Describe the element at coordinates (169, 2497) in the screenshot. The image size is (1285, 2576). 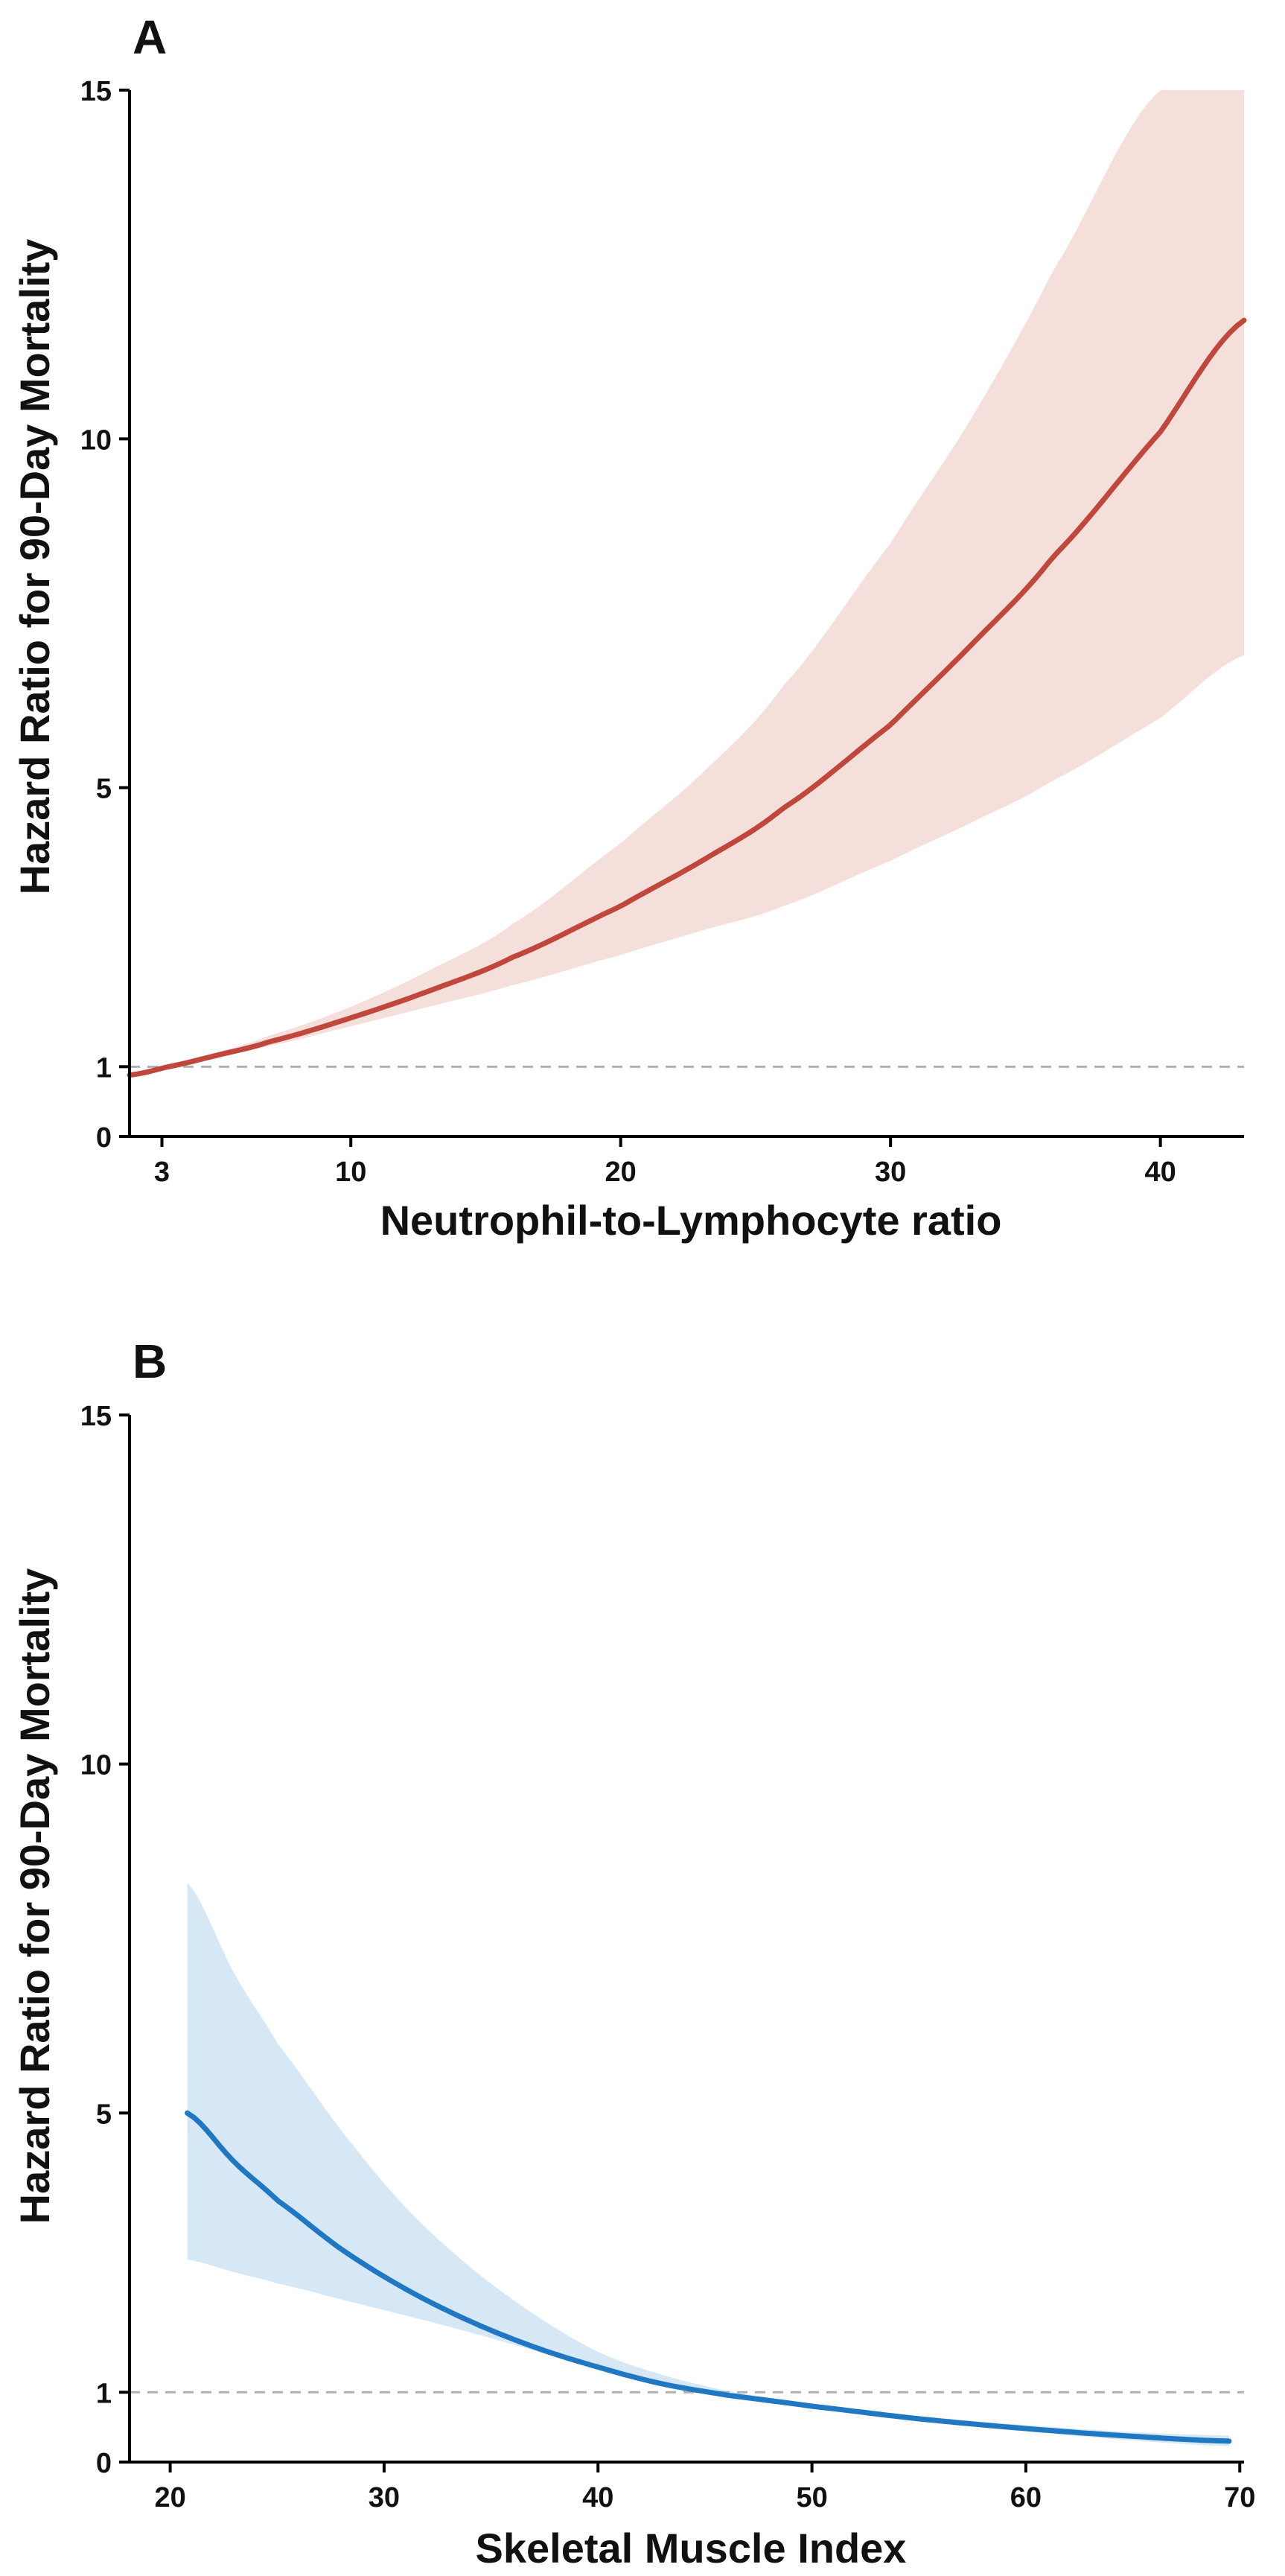
I see `x-tick-label-b: 20` at that location.